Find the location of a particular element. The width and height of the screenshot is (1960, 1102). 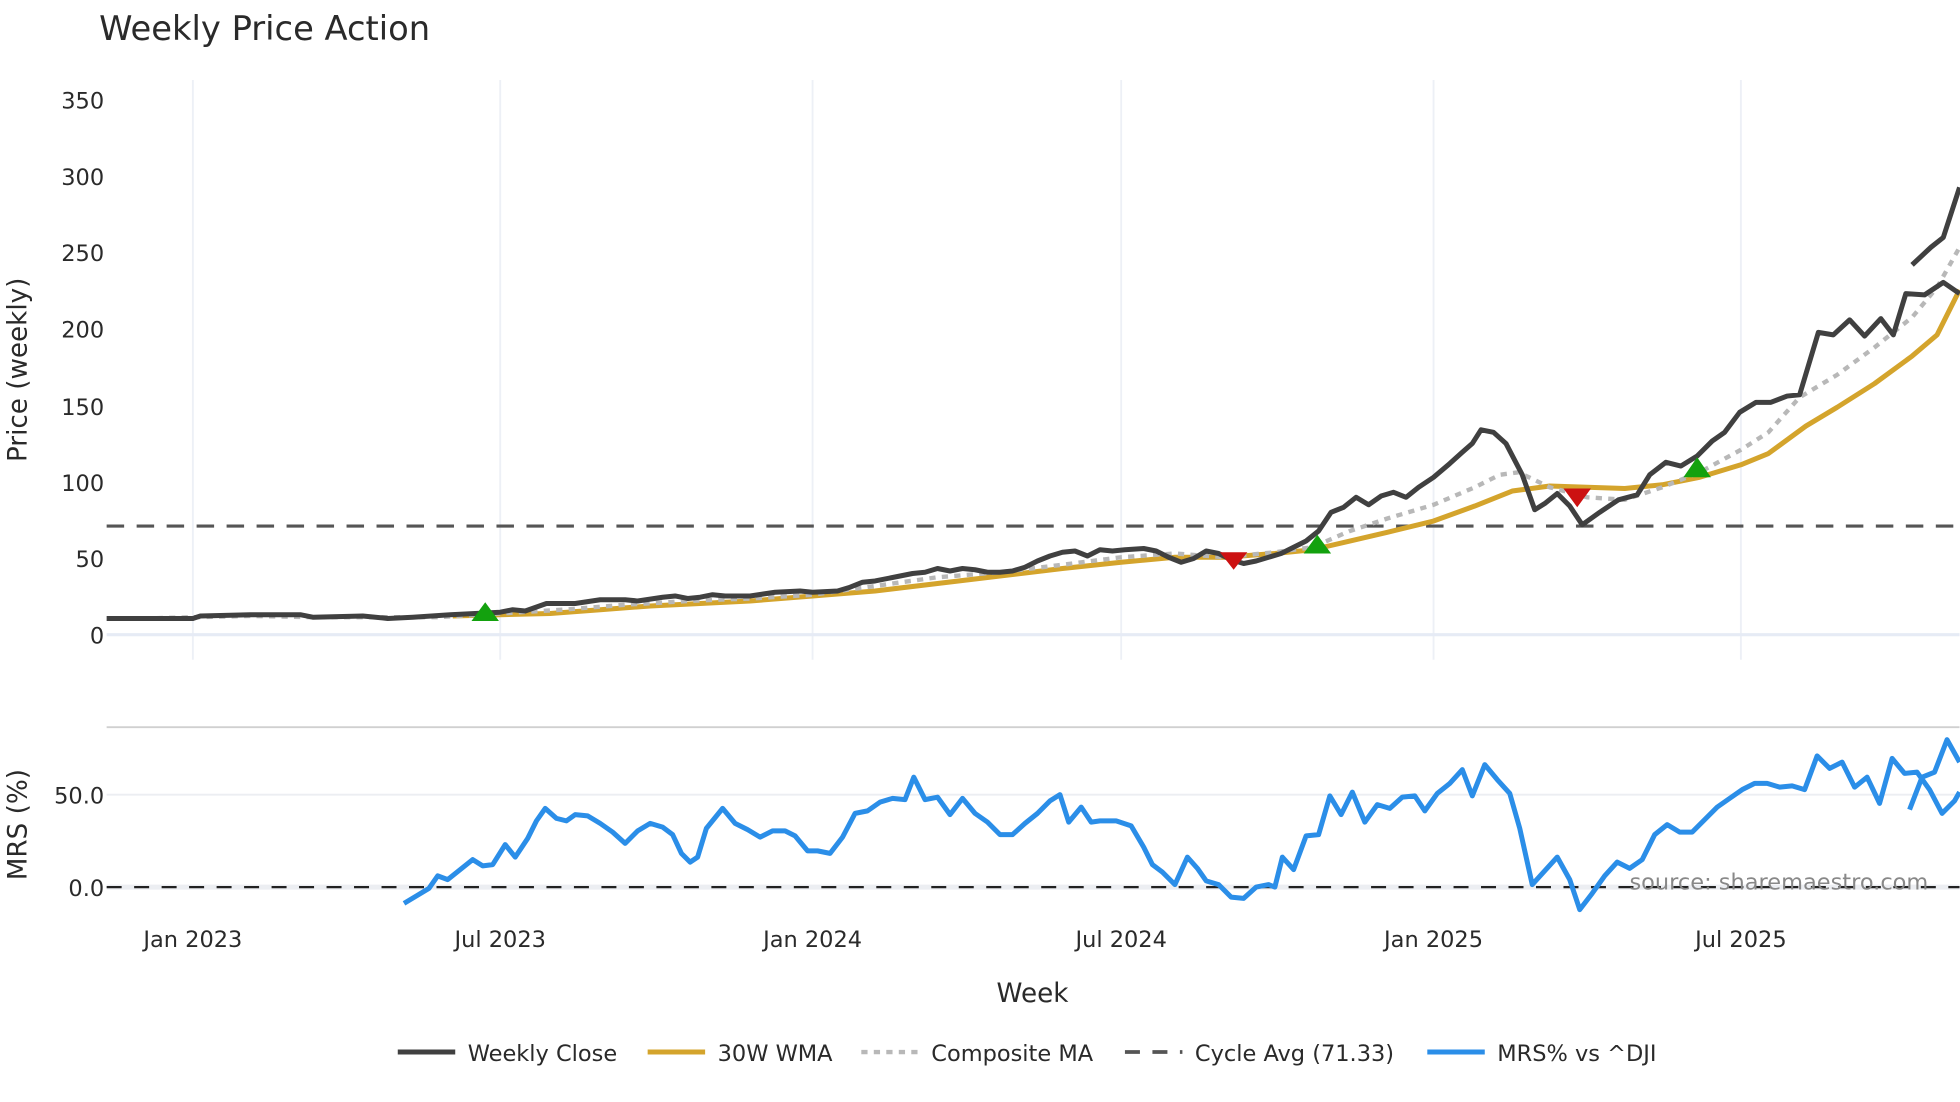

legend-label: Composite MA is located at coordinates (1012, 1054).